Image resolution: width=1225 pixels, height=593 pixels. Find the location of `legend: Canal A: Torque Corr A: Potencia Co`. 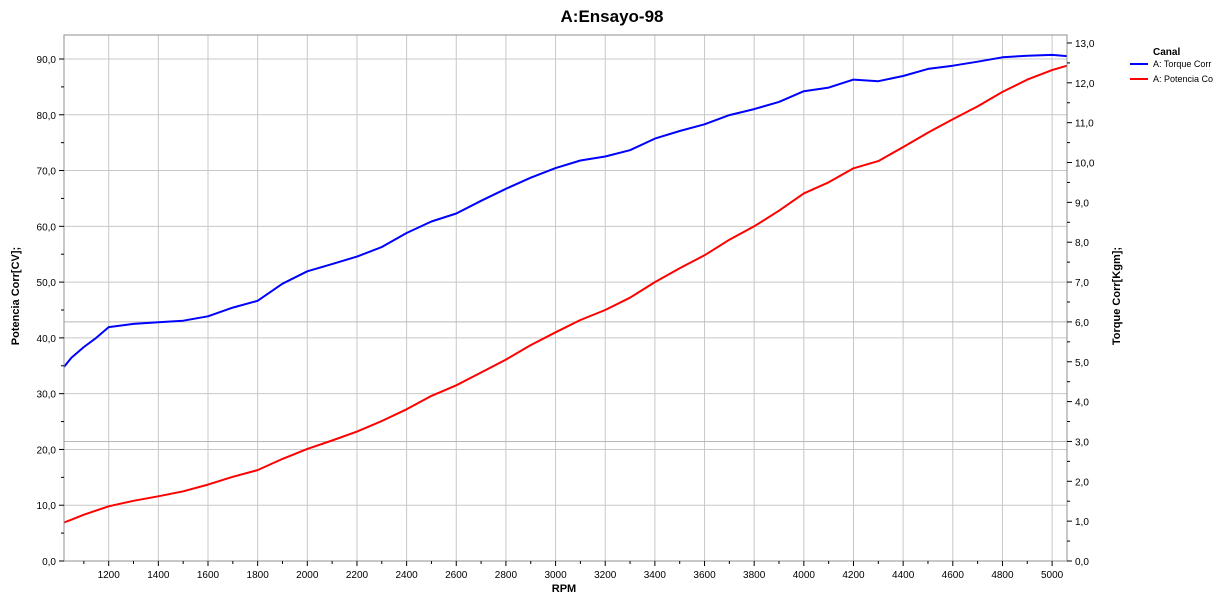

legend: Canal A: Torque Corr A: Potencia Co is located at coordinates (1171, 65).